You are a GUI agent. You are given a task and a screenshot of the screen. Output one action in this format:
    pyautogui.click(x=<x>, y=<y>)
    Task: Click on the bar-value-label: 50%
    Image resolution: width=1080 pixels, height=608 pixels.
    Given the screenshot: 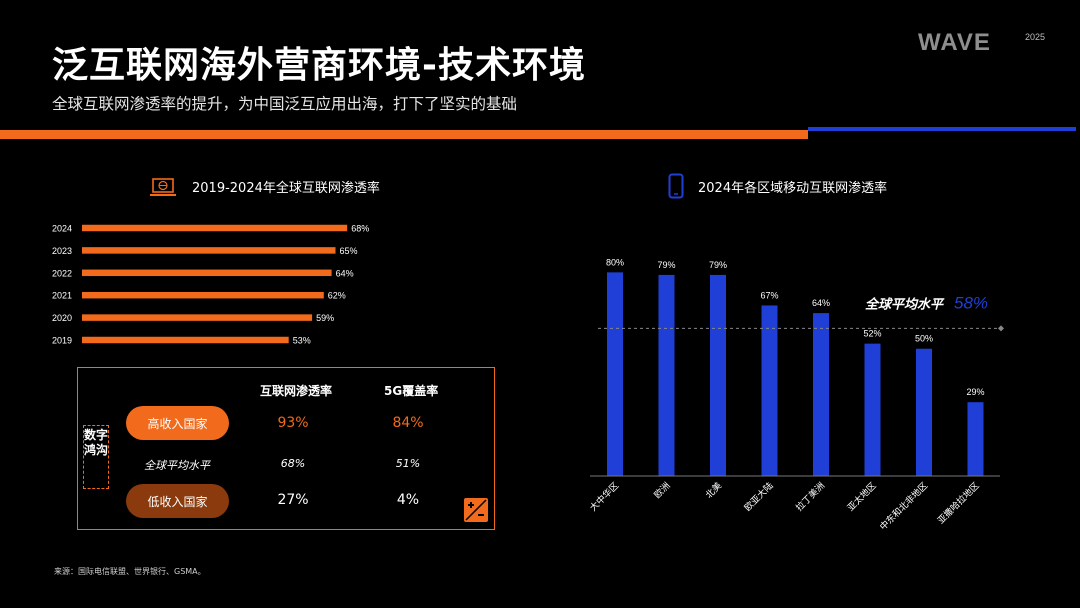 What is the action you would take?
    pyautogui.click(x=924, y=339)
    